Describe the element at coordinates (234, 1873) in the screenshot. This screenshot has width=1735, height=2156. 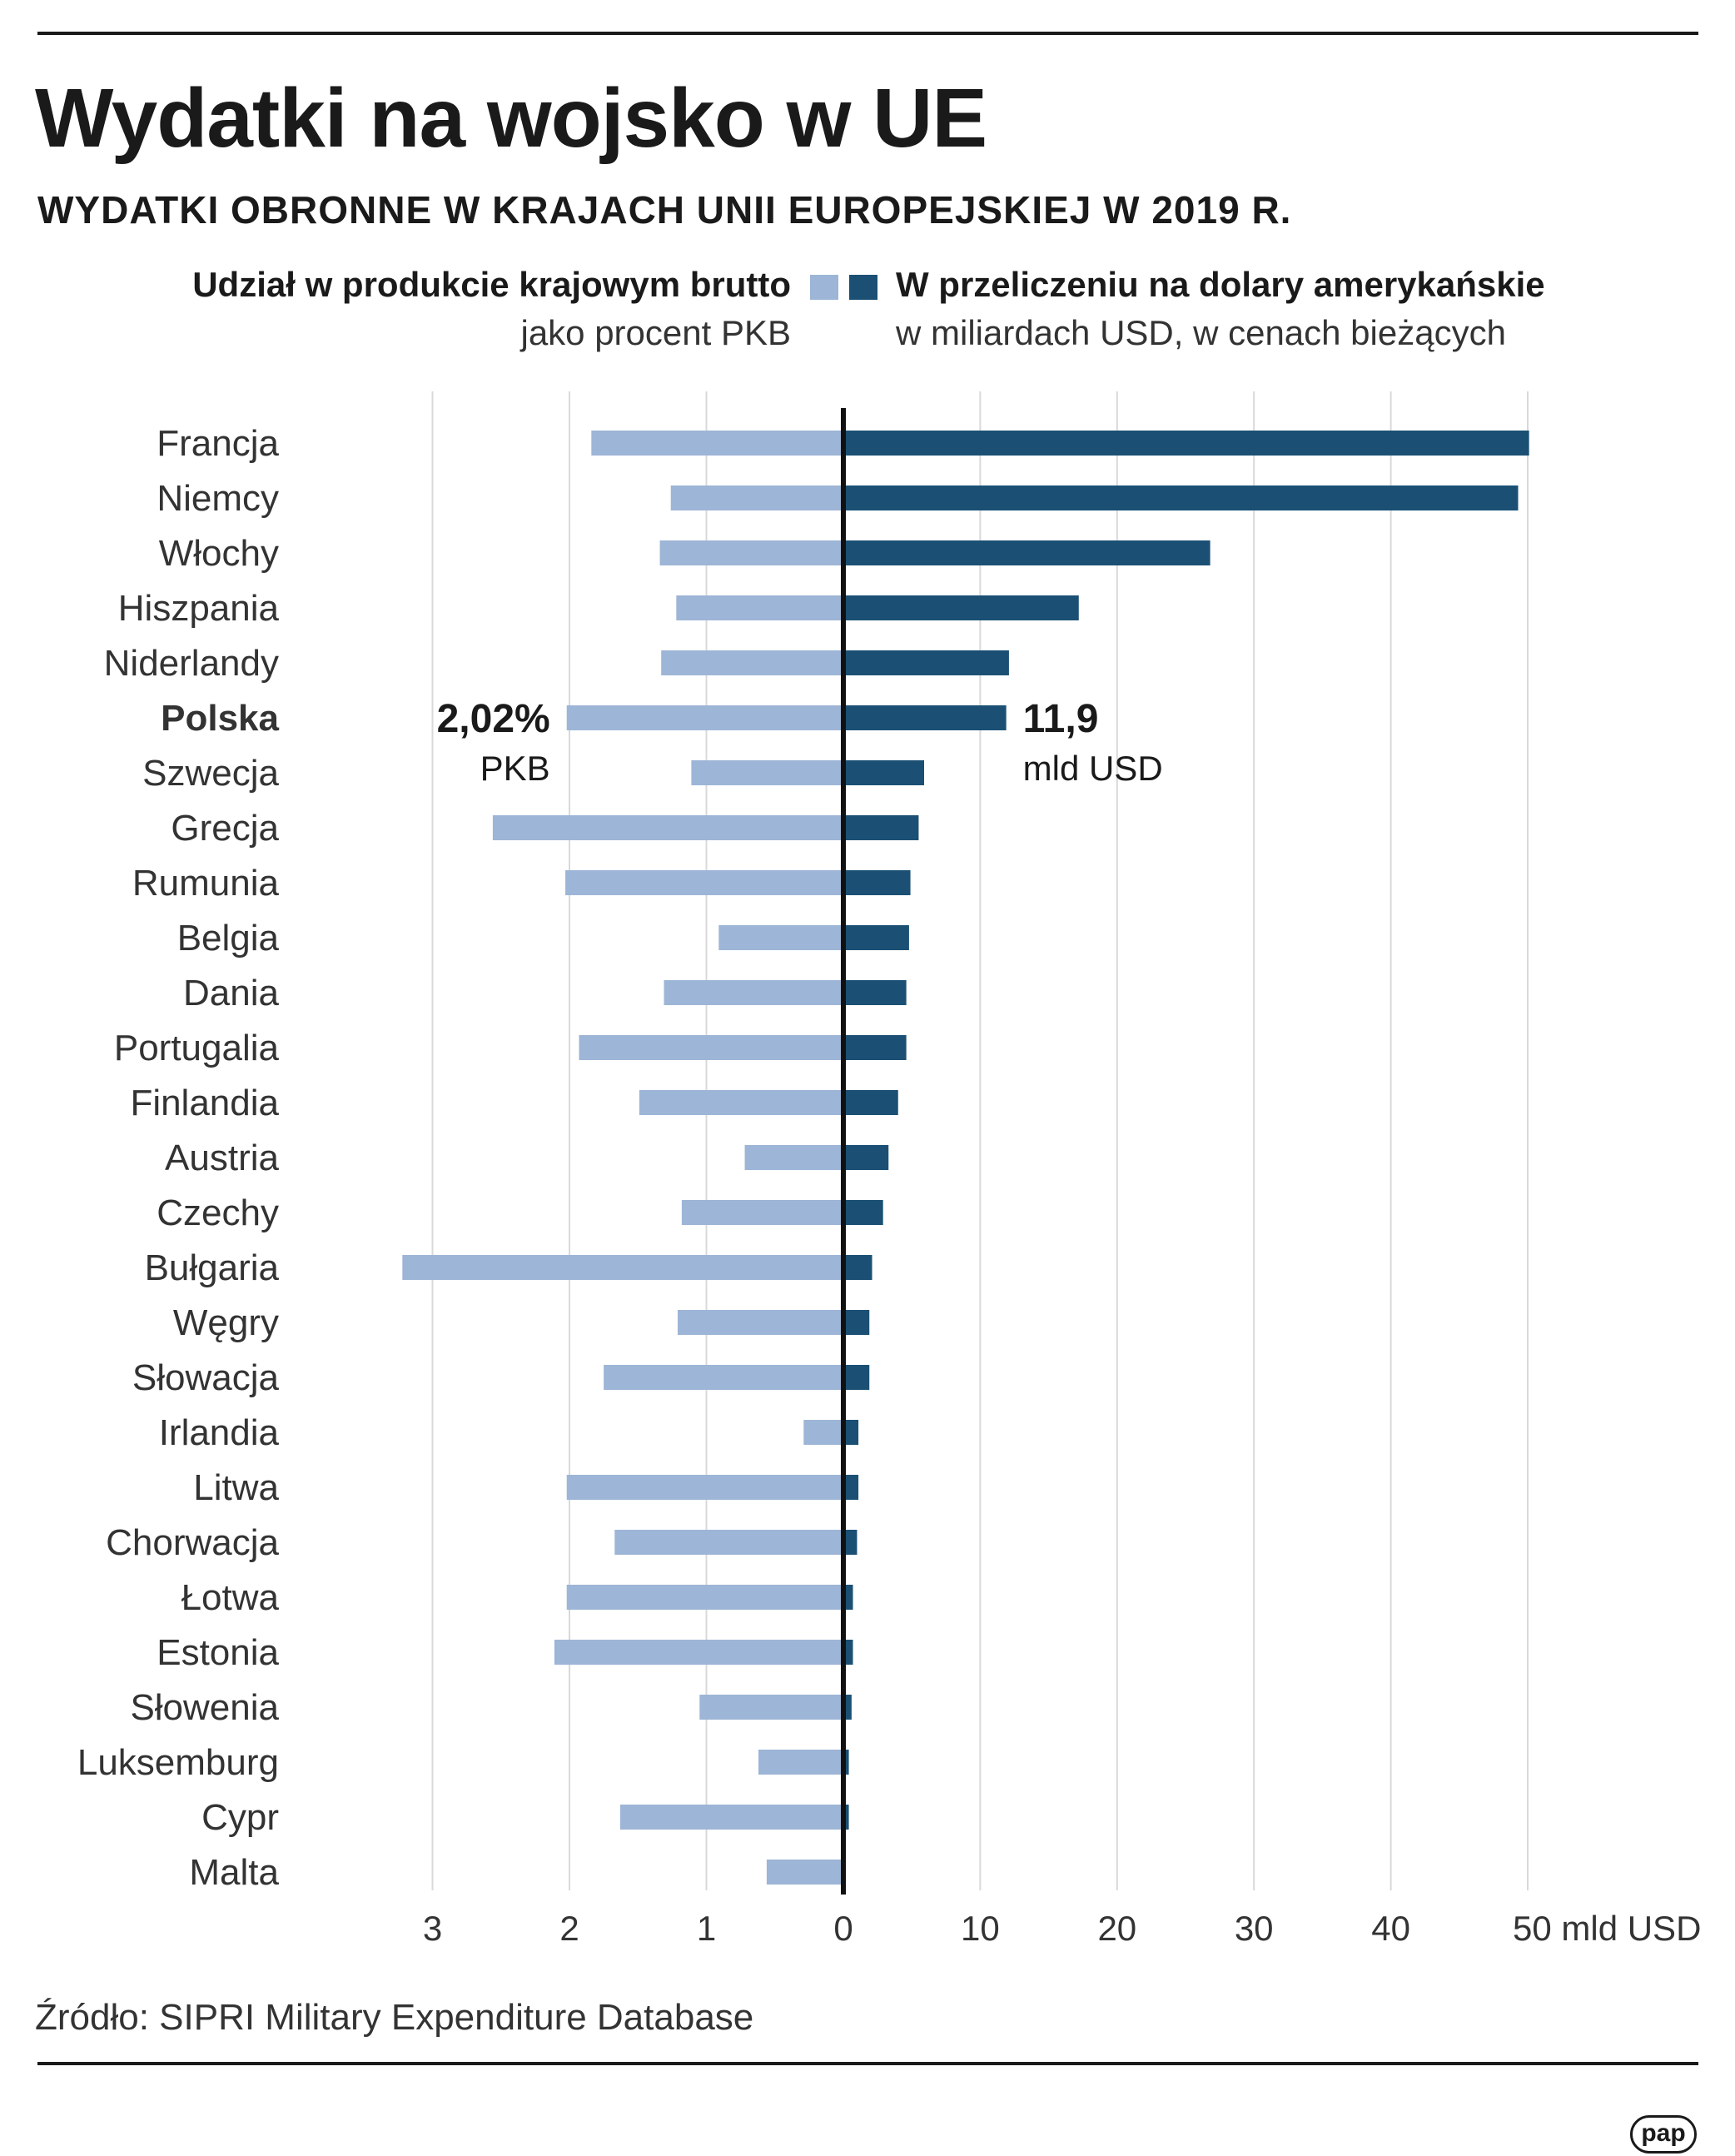
I see `category-label: Malta` at that location.